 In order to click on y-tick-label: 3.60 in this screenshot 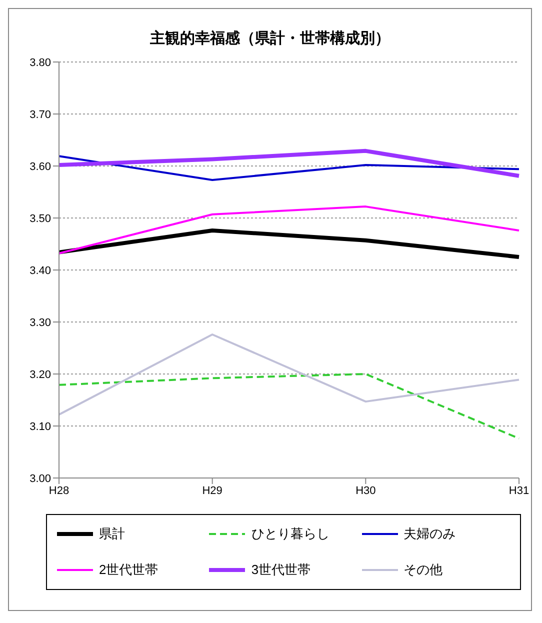, I will do `click(40, 166)`.